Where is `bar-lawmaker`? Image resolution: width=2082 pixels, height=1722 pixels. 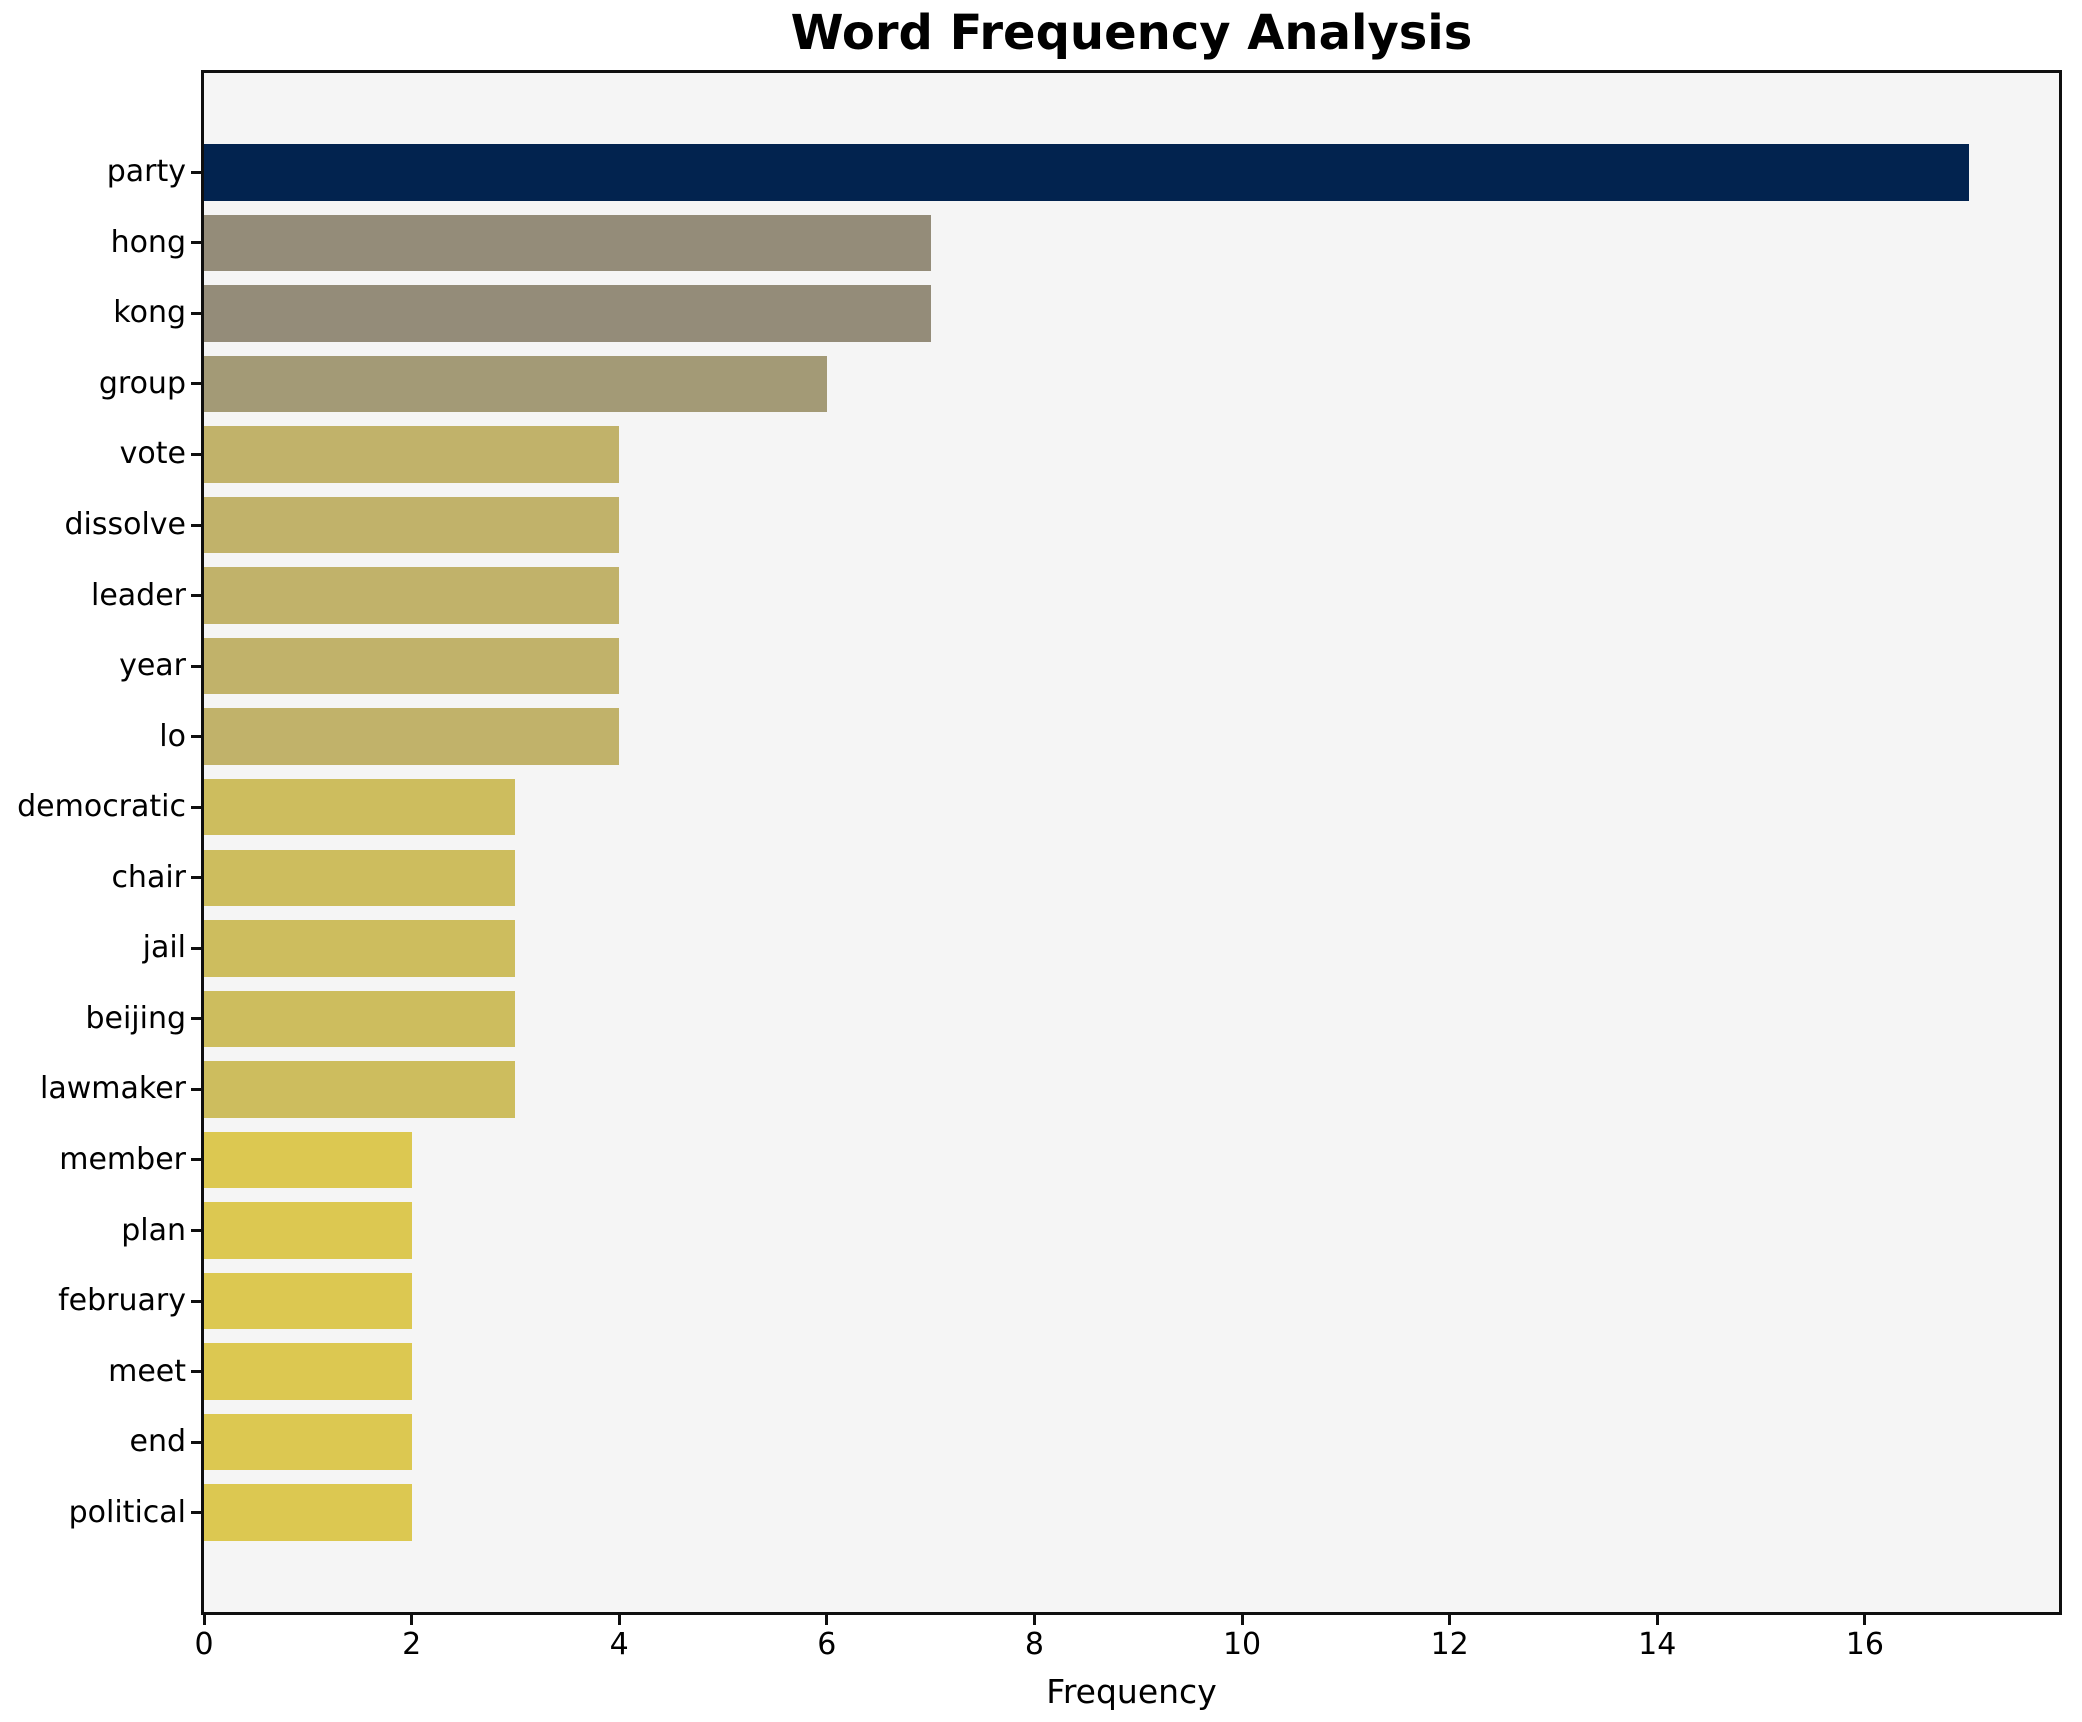 bar-lawmaker is located at coordinates (360, 1089).